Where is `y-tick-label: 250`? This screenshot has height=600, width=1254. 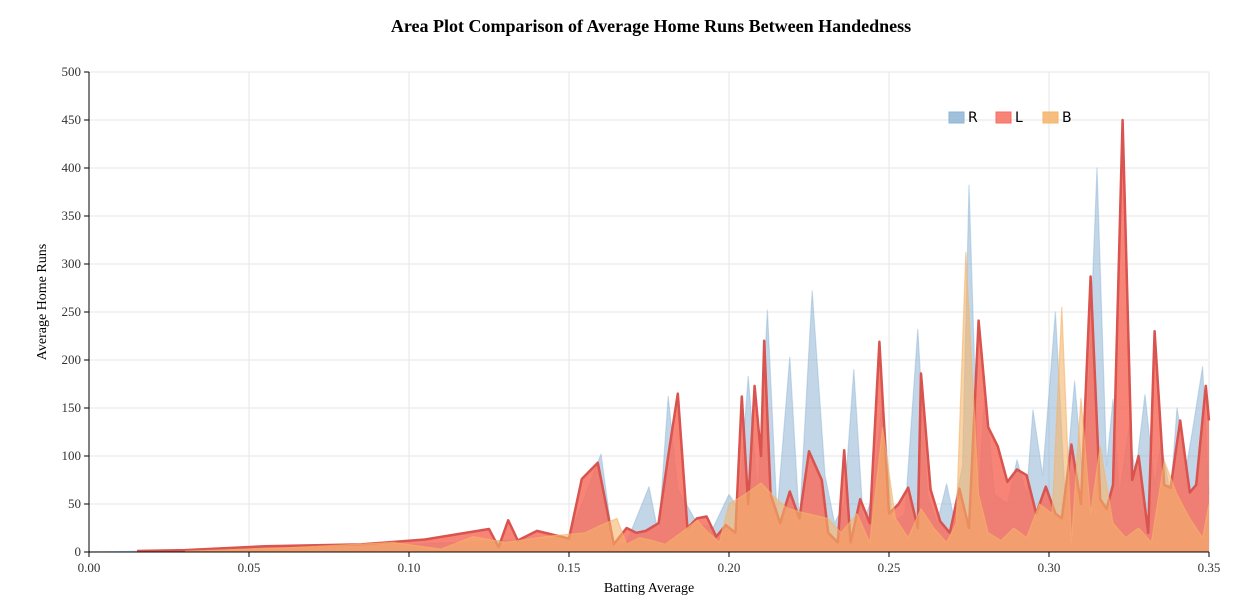 y-tick-label: 250 is located at coordinates (72, 311).